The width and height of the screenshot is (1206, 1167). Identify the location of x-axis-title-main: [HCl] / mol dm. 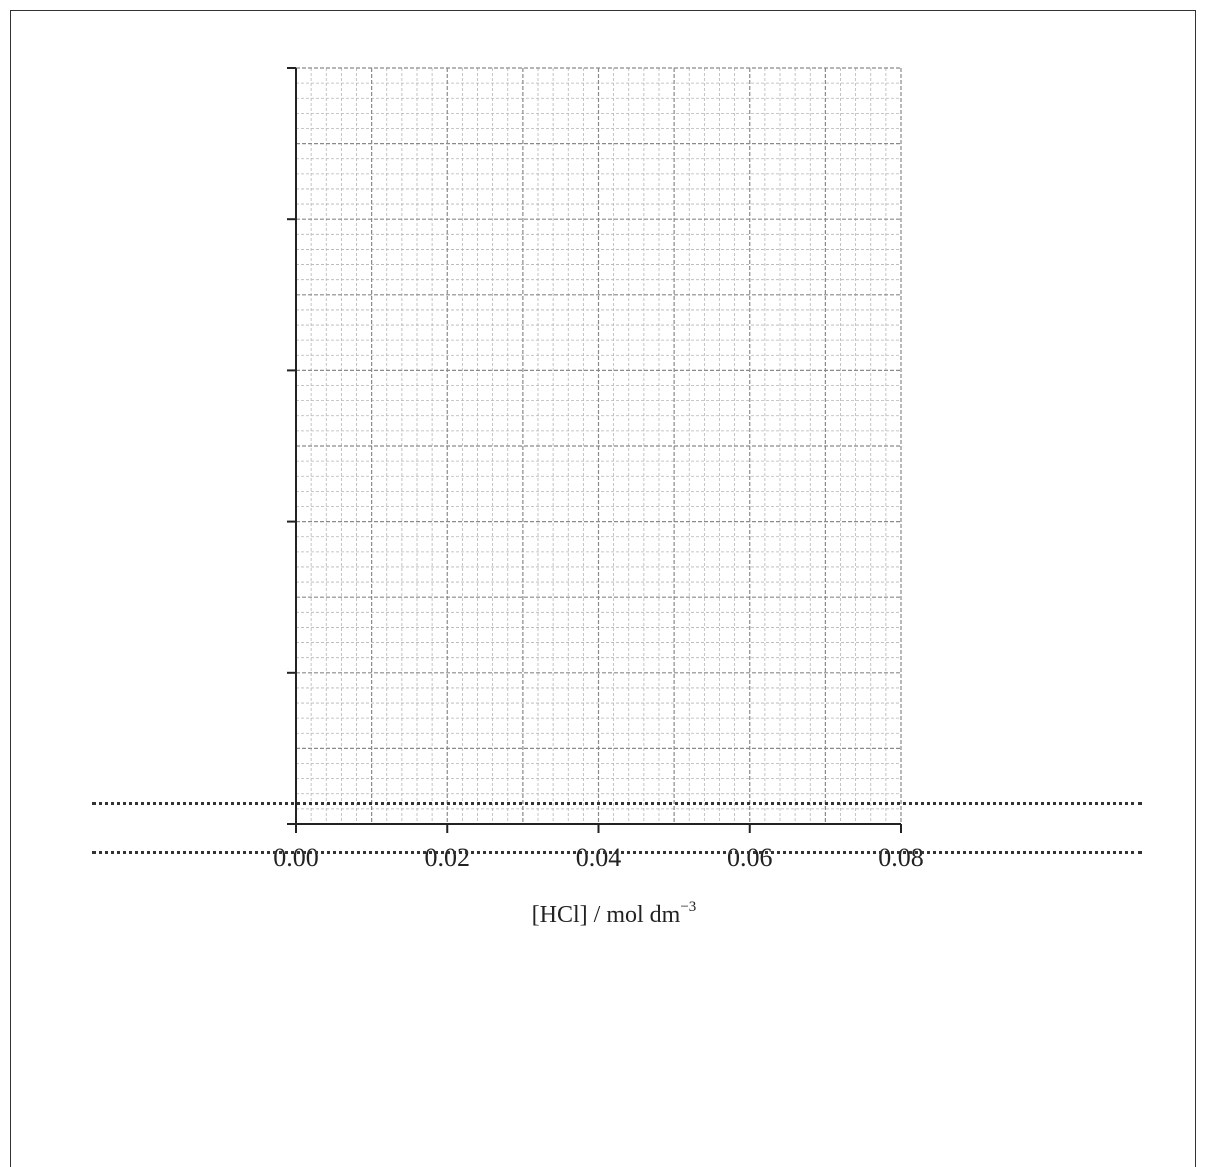
(606, 915).